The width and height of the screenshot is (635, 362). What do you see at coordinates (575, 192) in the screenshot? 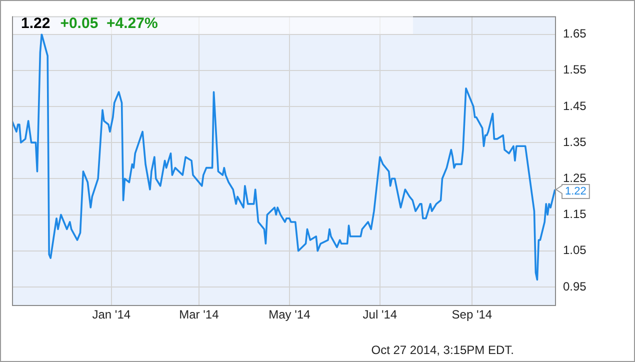
I see `annotation: 1.22` at bounding box center [575, 192].